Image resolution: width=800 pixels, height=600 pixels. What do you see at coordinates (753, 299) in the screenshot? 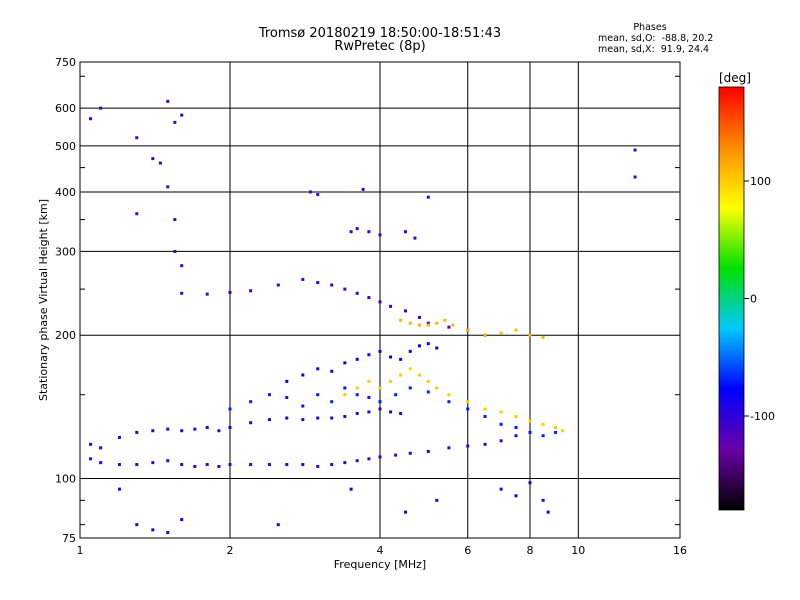
I see `colorbar-tick-label: 0` at bounding box center [753, 299].